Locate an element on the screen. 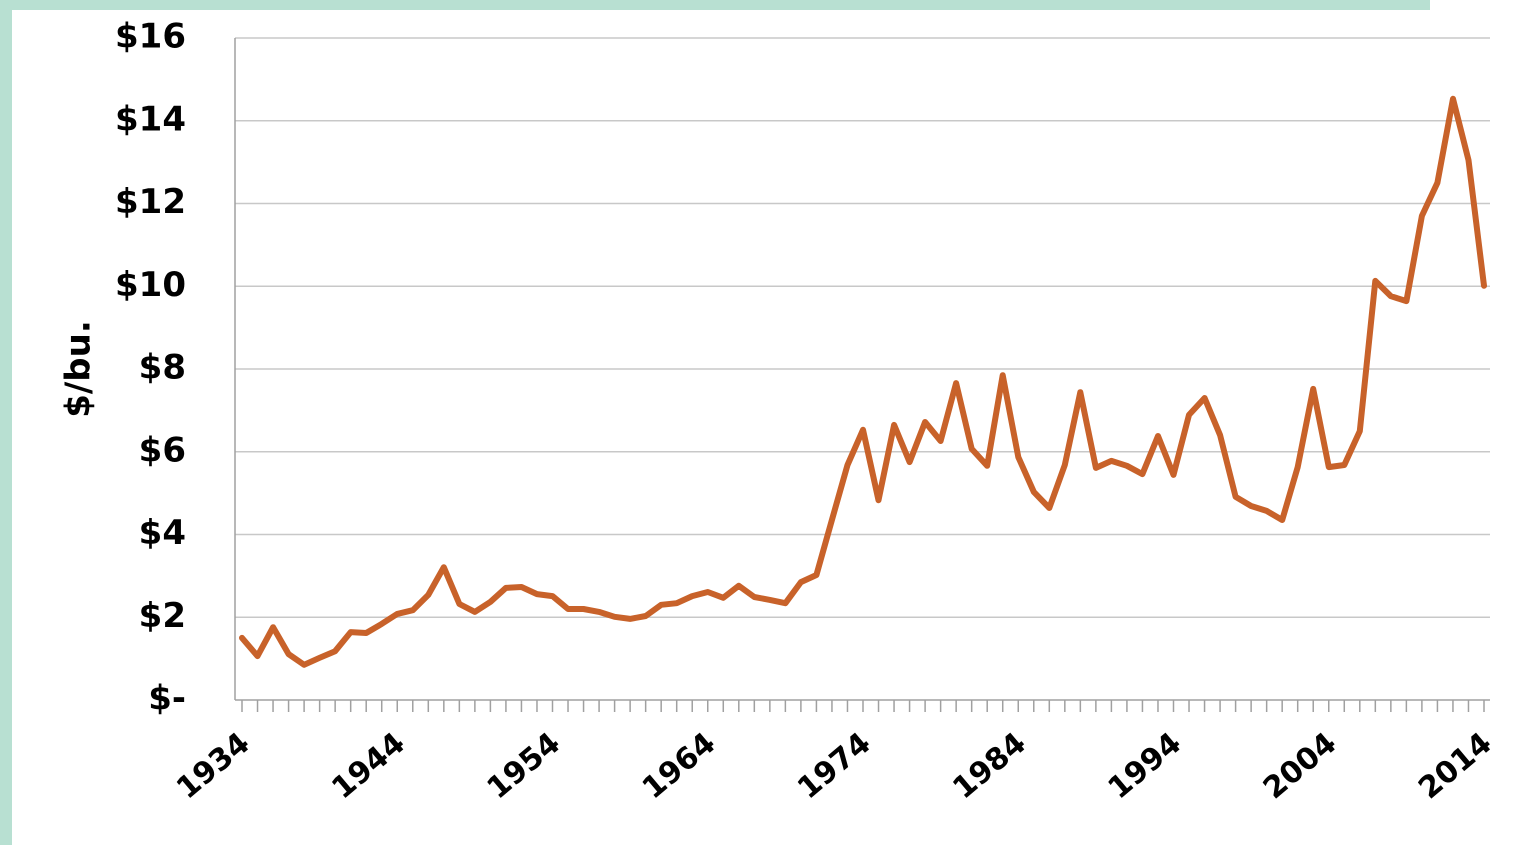 This screenshot has width=1515, height=845. y-tick-label: $6 is located at coordinates (162, 450).